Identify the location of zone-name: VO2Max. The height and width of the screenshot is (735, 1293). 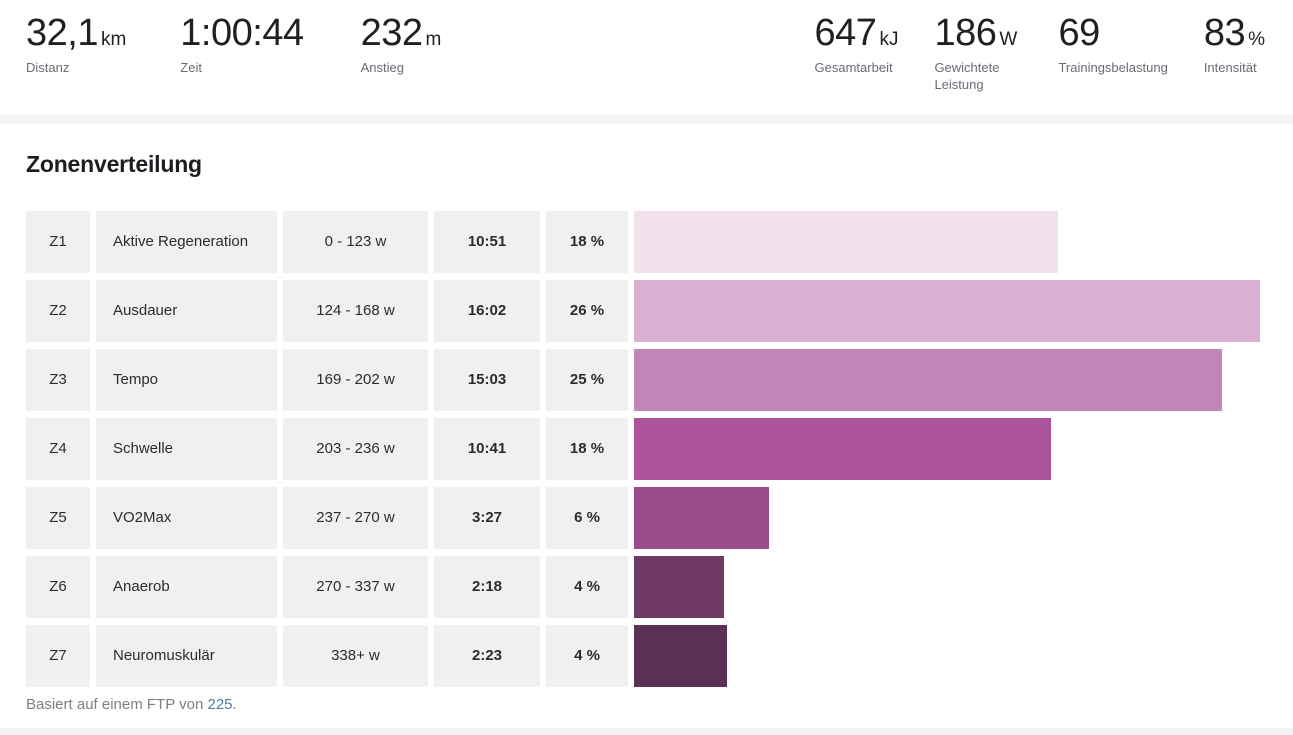
(186, 518).